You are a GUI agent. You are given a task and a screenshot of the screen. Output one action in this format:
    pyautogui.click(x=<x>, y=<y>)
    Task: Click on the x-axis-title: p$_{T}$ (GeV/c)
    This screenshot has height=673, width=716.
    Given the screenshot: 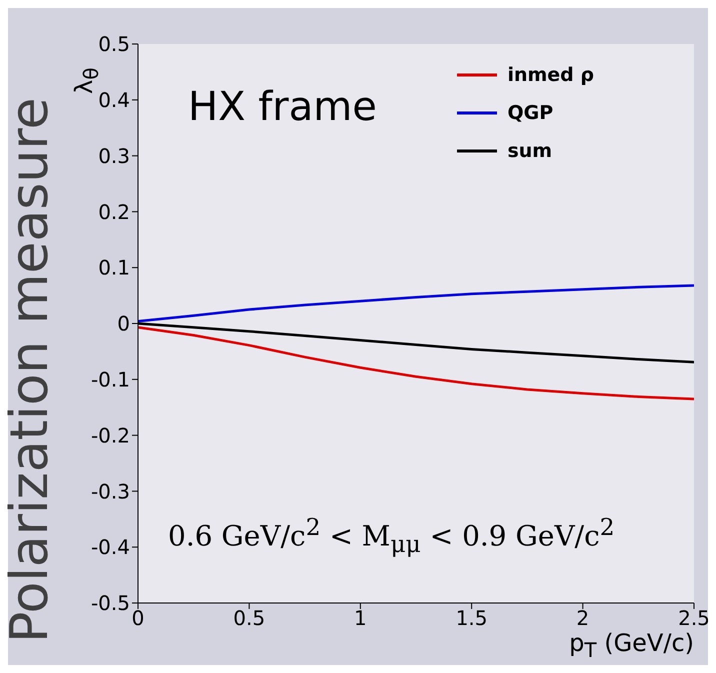 What is the action you would take?
    pyautogui.click(x=631, y=645)
    